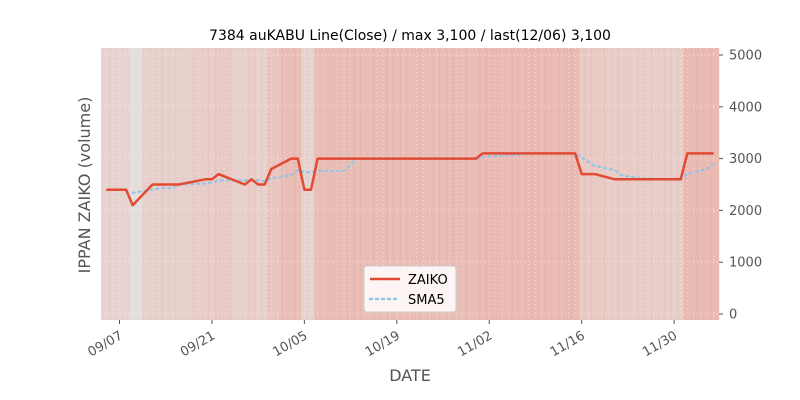 This screenshot has height=400, width=800. I want to click on y-tick-label: 1000, so click(745, 263).